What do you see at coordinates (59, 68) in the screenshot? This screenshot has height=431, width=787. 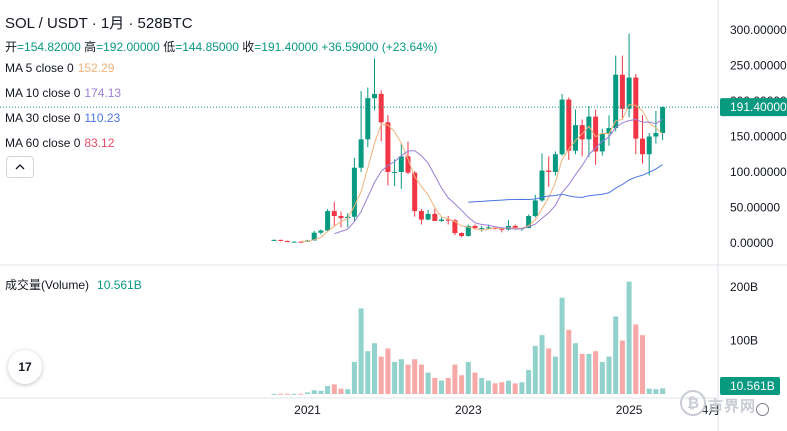 I see `ma5-legend: MA 5 close 0 152.29` at bounding box center [59, 68].